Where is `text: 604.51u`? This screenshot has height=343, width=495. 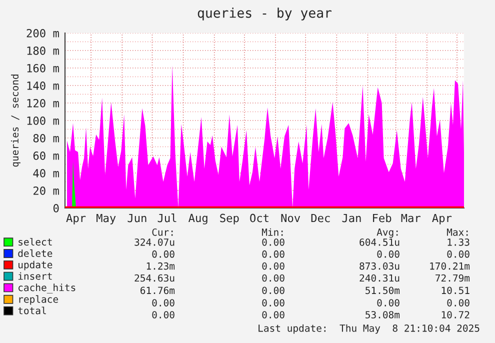
text: 604.51u is located at coordinates (380, 242).